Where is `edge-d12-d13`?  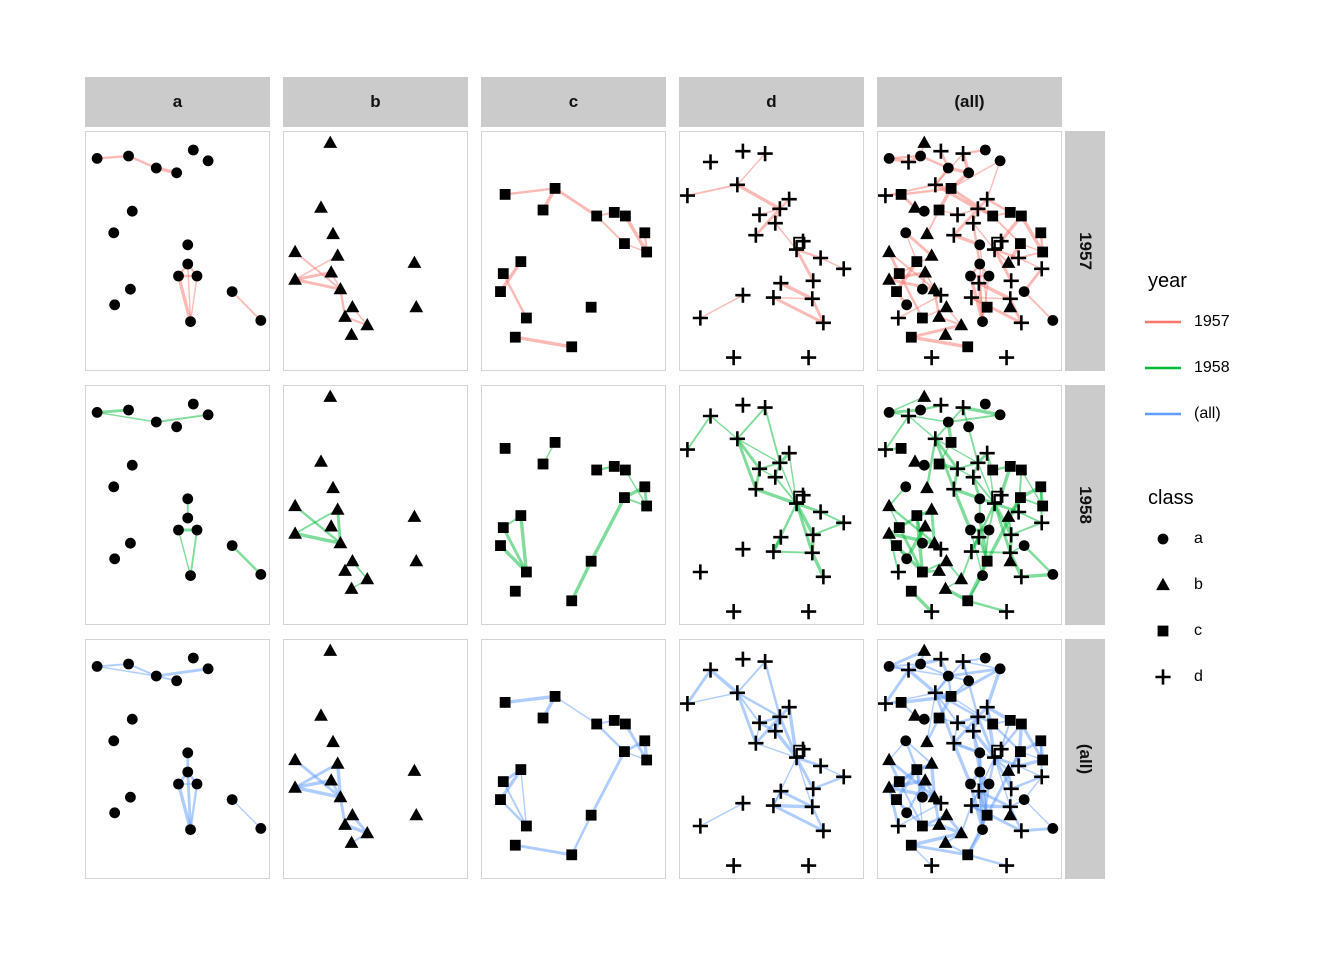 edge-d12-d13 is located at coordinates (1007, 508).